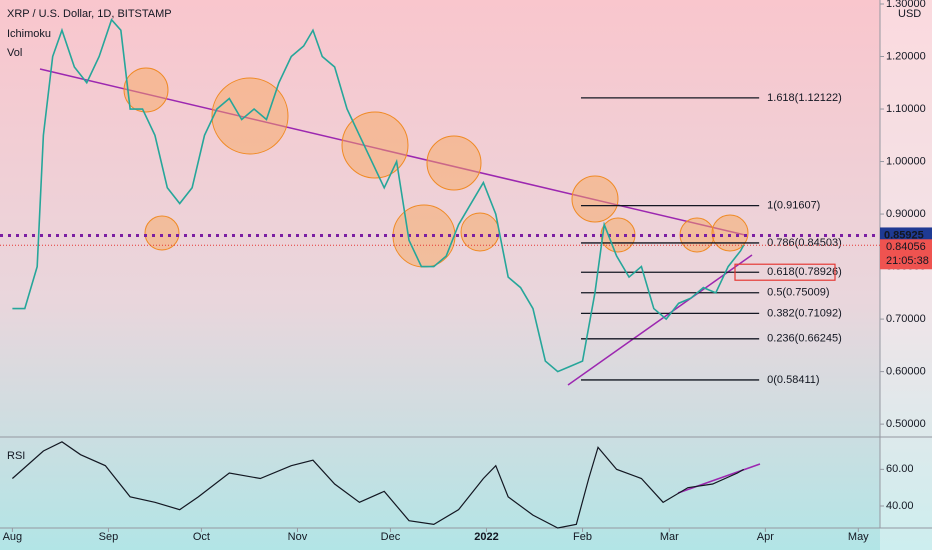  What do you see at coordinates (900, 469) in the screenshot?
I see `rsi-tick-label: 60.00` at bounding box center [900, 469].